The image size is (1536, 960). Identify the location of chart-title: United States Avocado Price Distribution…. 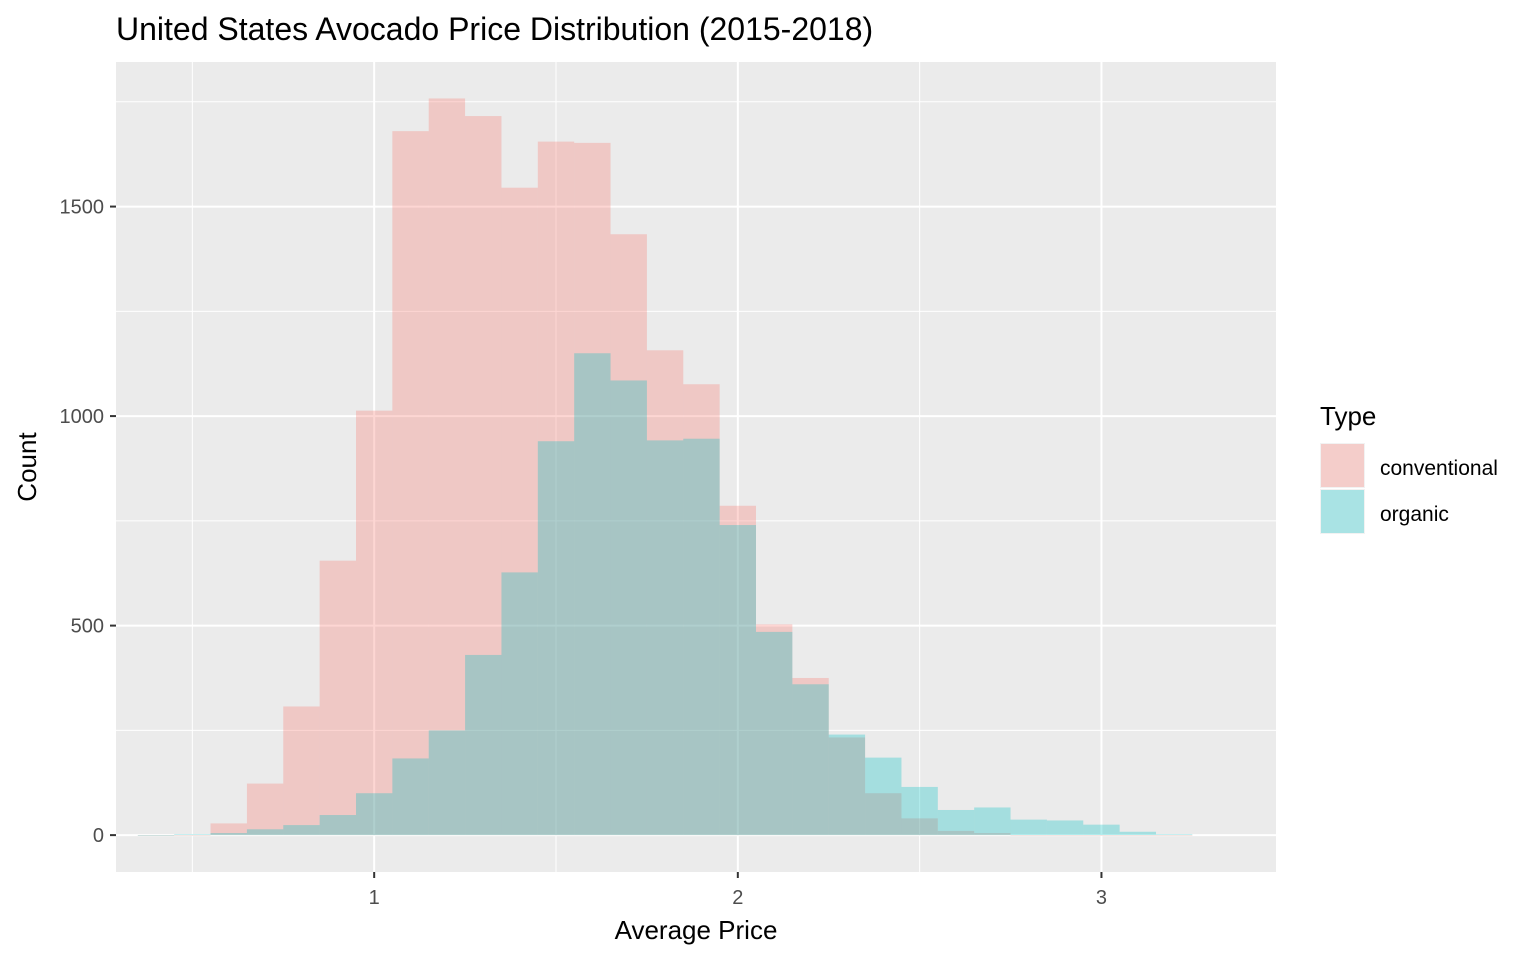
(494, 29).